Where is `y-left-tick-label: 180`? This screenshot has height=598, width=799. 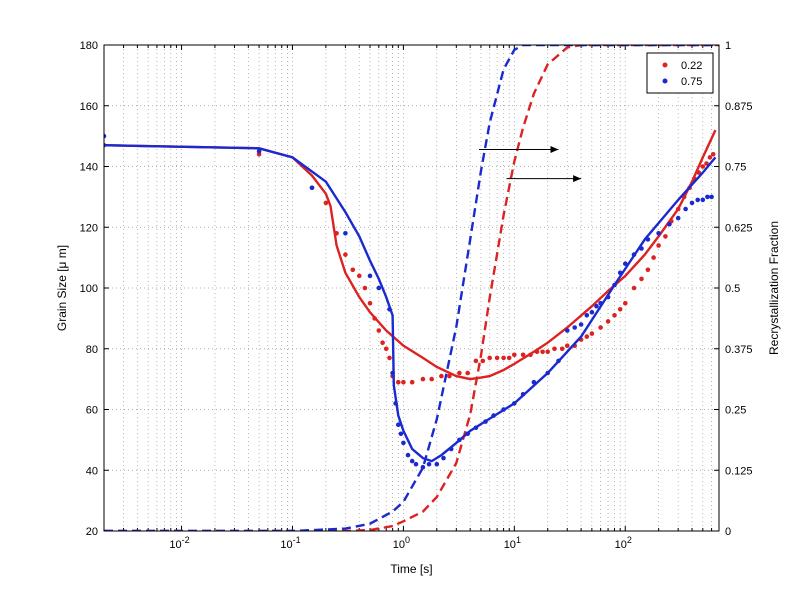
y-left-tick-label: 180 is located at coordinates (89, 46).